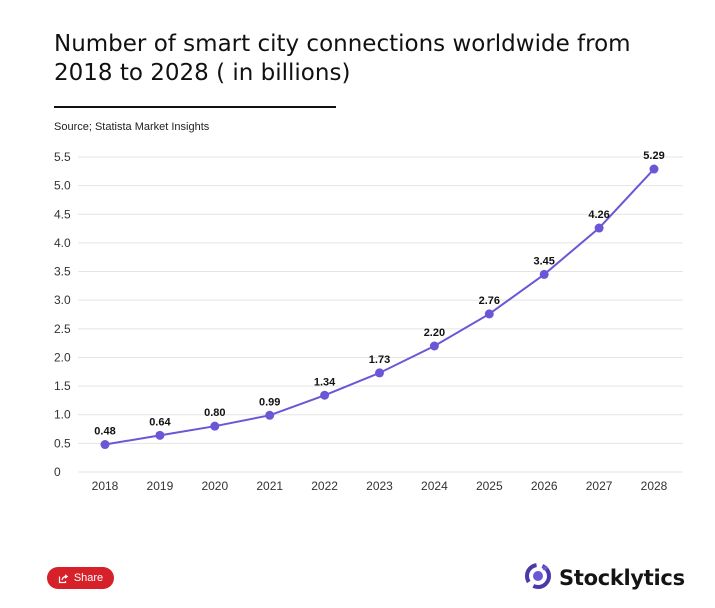  Describe the element at coordinates (654, 486) in the screenshot. I see `x-tick-label: 2028` at that location.